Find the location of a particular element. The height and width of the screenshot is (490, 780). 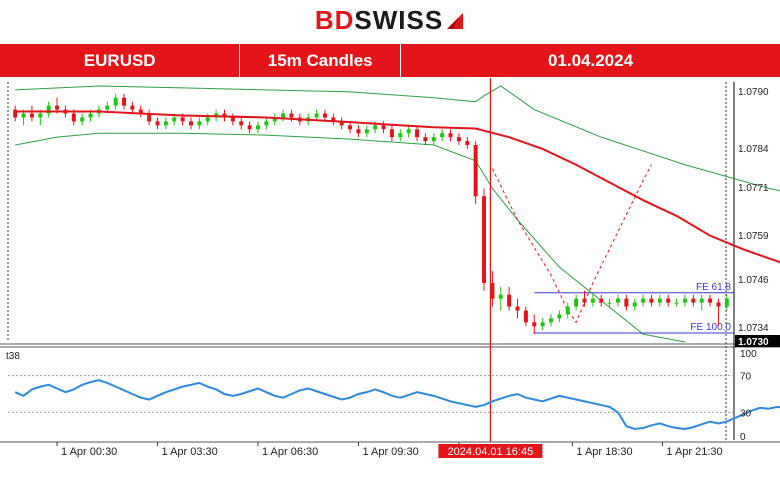

event-time-box is located at coordinates (490, 451).